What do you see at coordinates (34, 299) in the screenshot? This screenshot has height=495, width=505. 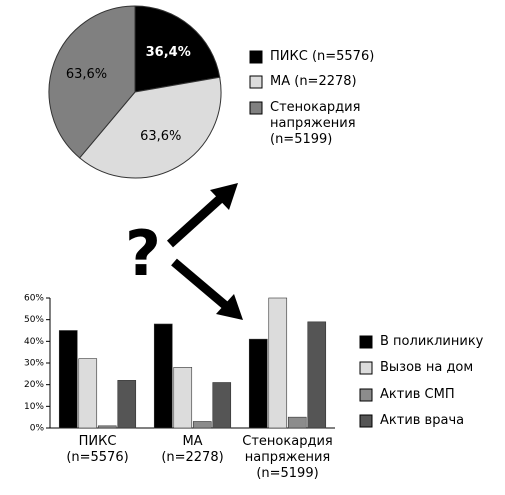 I see `y-tick-label: 60%` at bounding box center [34, 299].